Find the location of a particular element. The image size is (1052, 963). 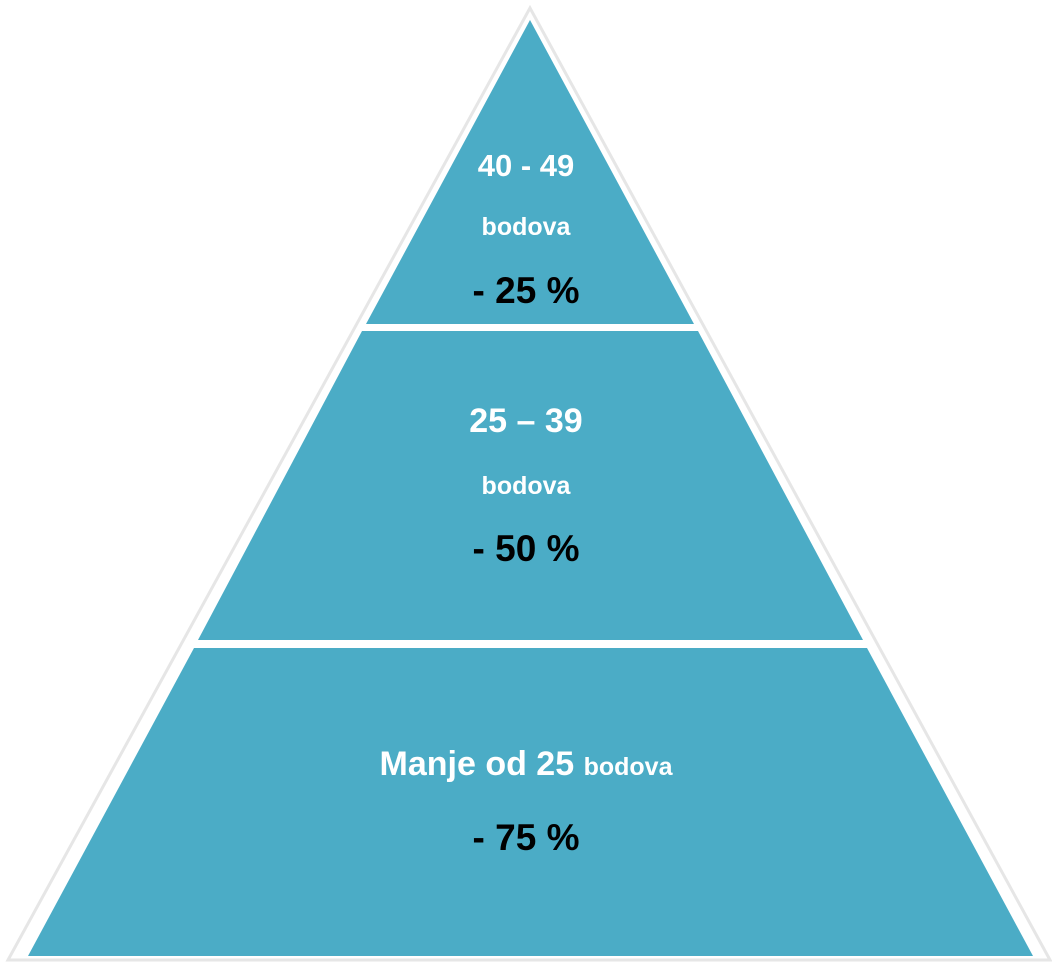

tier-middle-range: 25 – 39 is located at coordinates (526, 421).